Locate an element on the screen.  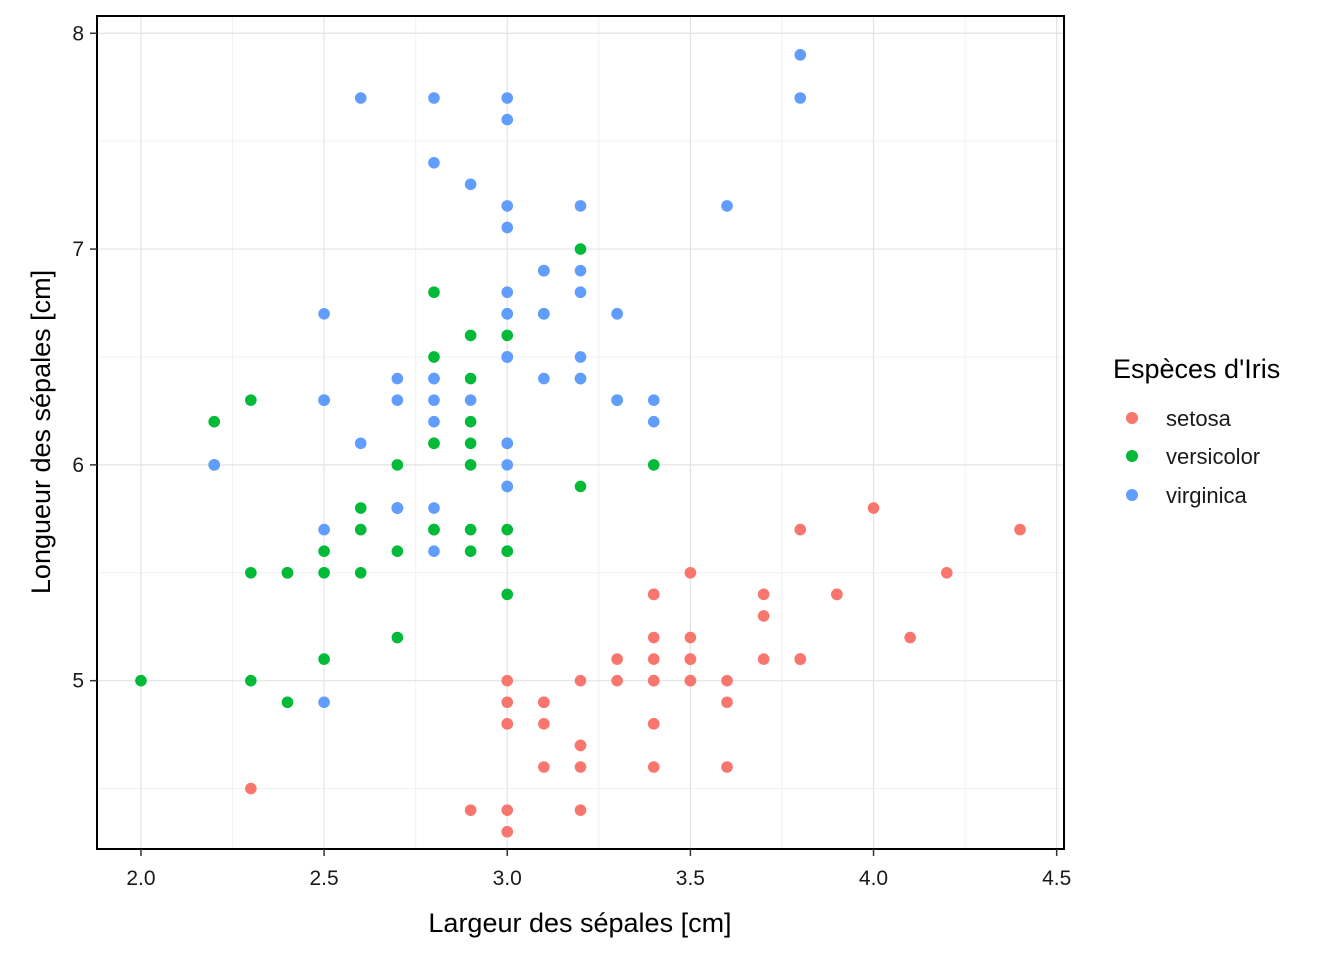
x-tick-label: 3.5 is located at coordinates (690, 878).